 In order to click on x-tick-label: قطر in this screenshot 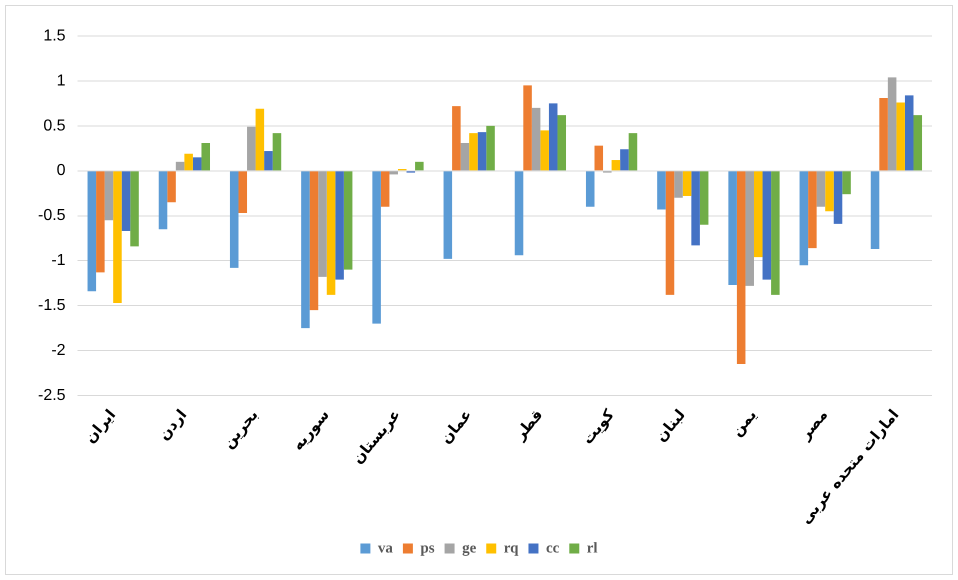, I will do `click(528, 425)`.